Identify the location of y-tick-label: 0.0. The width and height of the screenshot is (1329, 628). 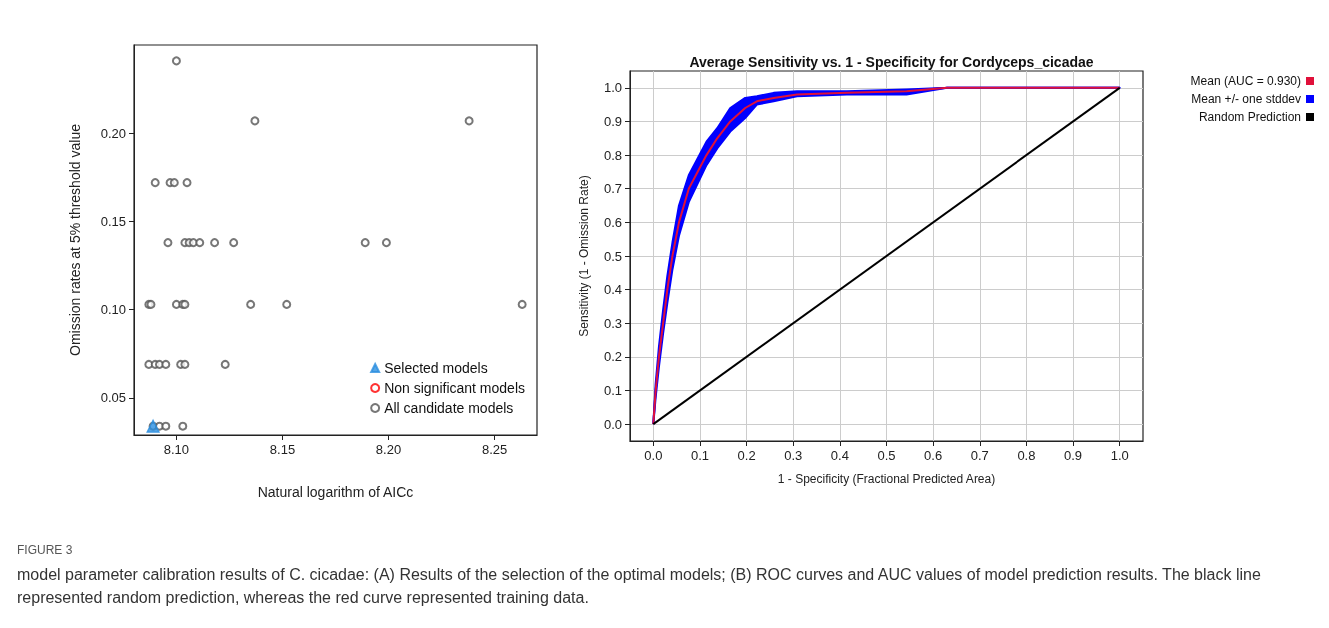
(612, 424).